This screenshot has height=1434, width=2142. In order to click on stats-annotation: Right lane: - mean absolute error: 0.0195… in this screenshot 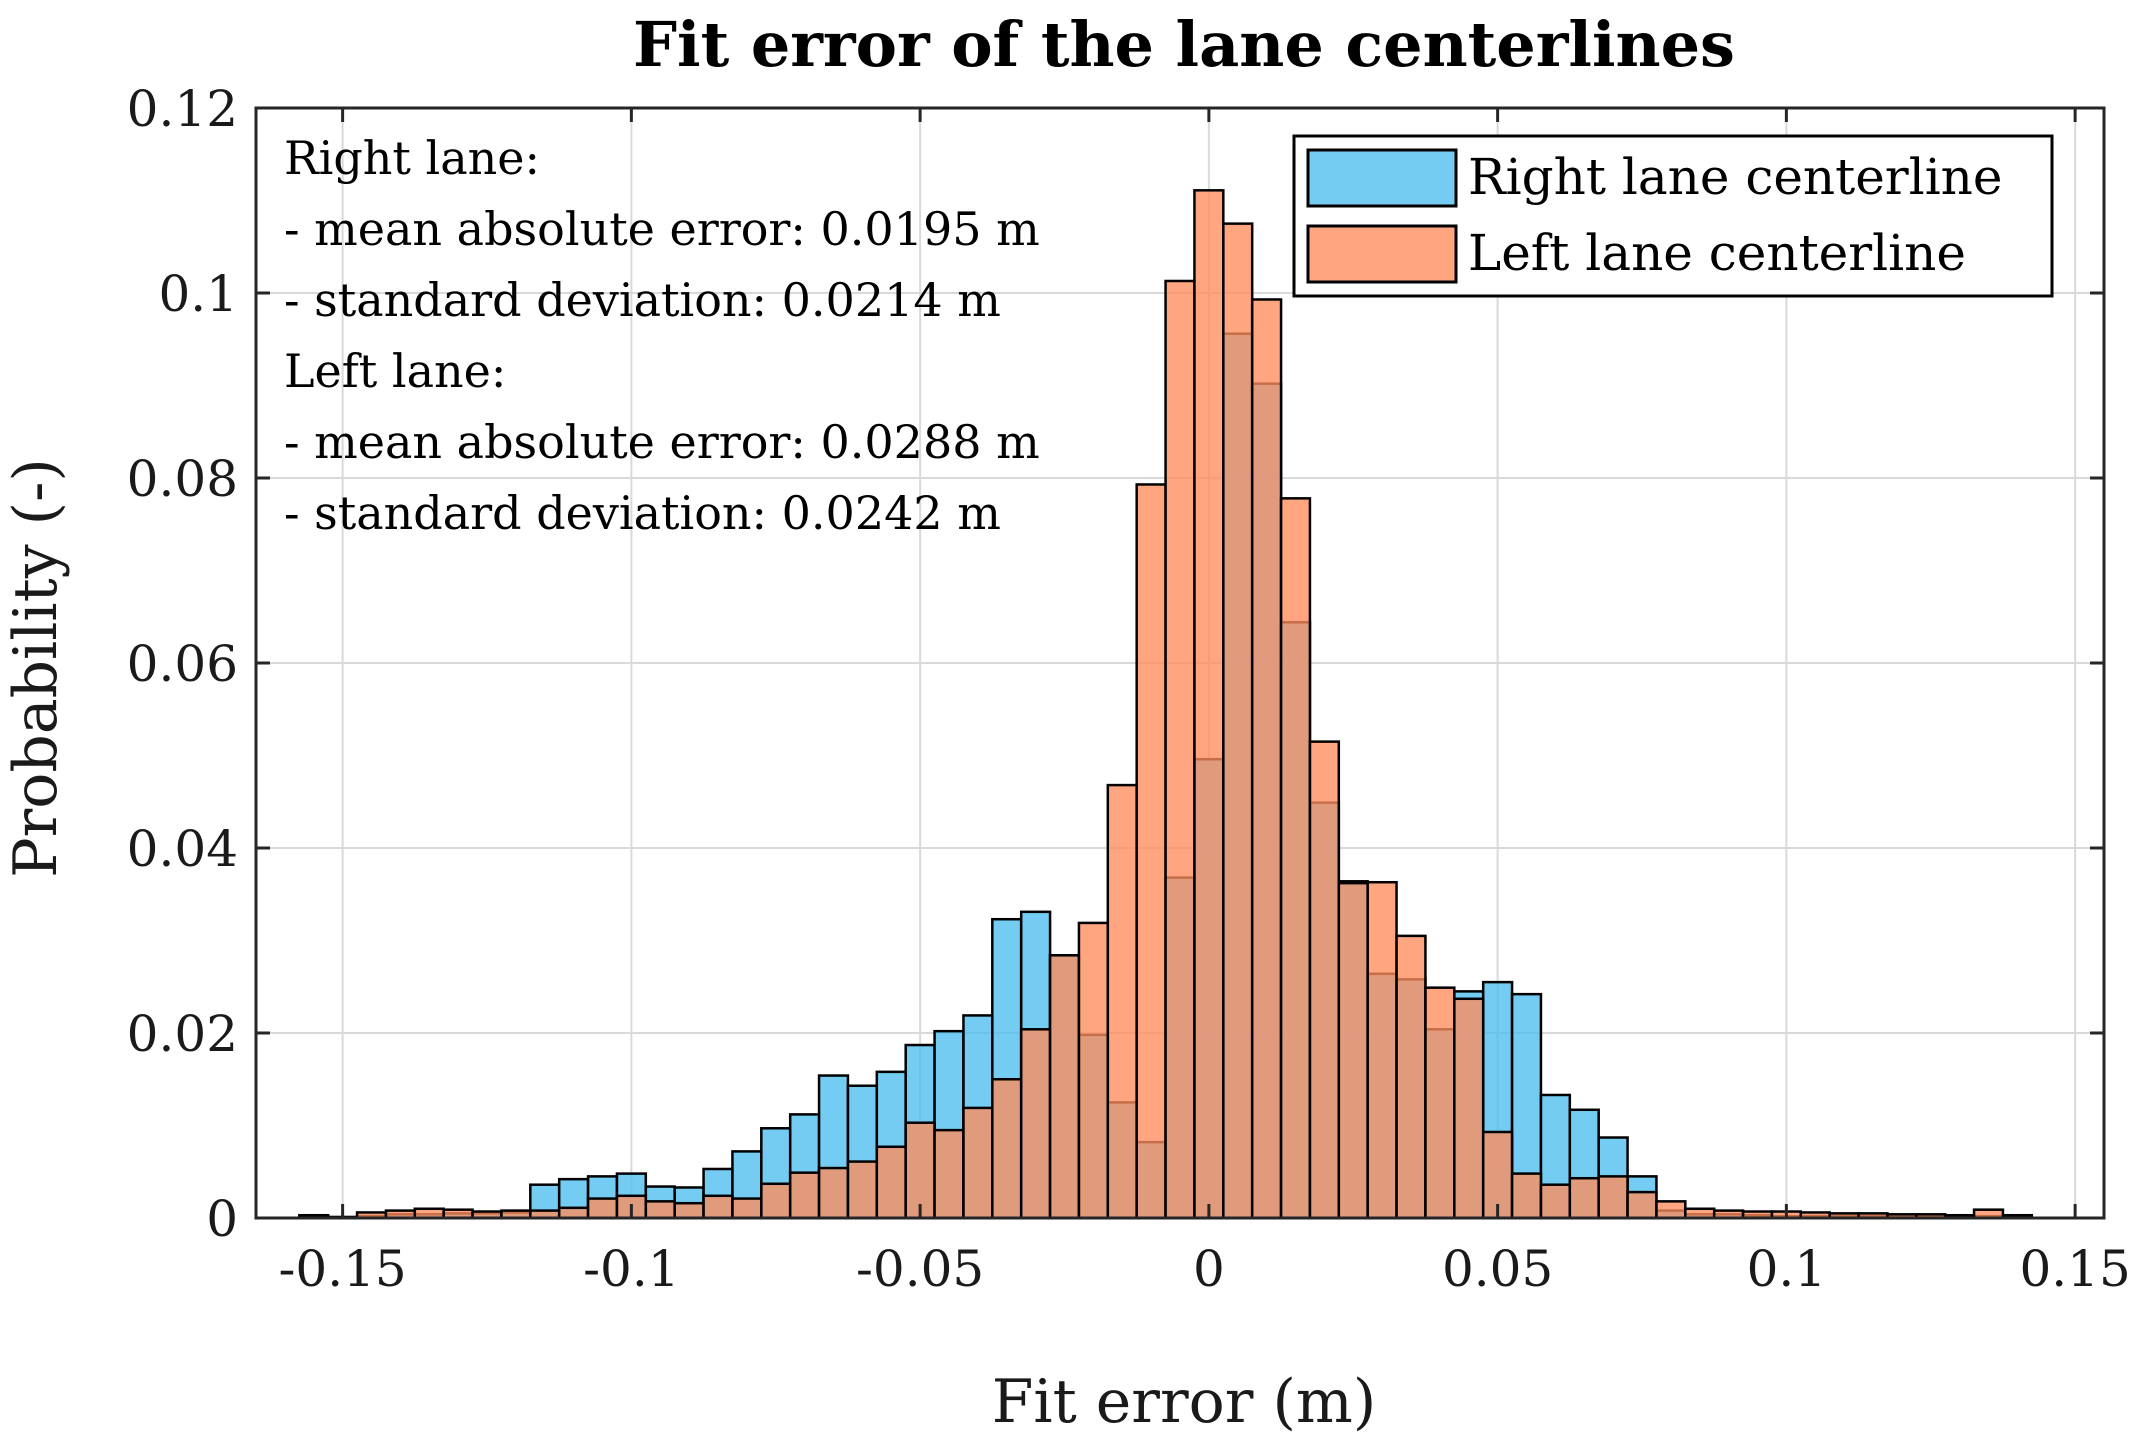, I will do `click(662, 335)`.